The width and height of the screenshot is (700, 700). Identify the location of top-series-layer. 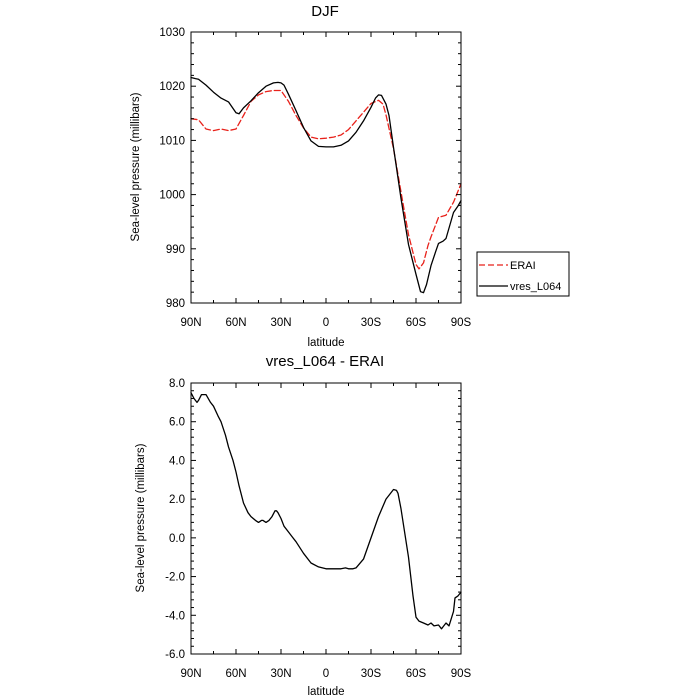
(326, 185).